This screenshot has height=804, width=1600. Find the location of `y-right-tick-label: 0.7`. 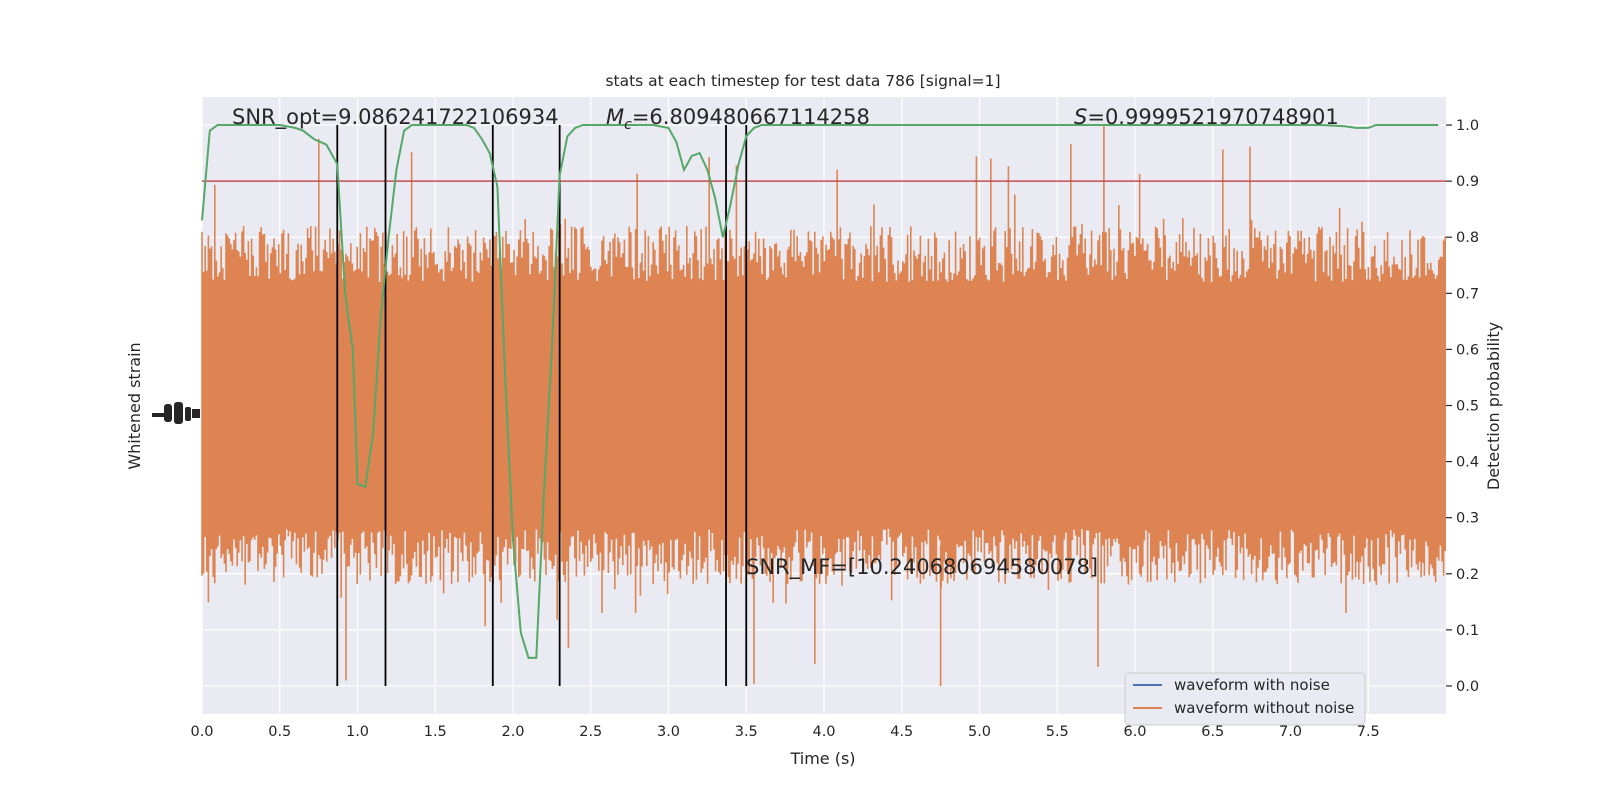

y-right-tick-label: 0.7 is located at coordinates (1467, 294).